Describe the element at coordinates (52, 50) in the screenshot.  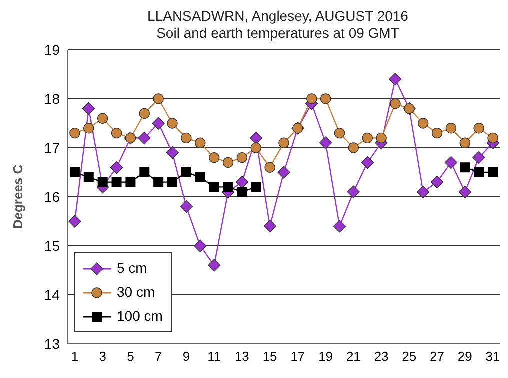
I see `y-tick-label: 19` at that location.